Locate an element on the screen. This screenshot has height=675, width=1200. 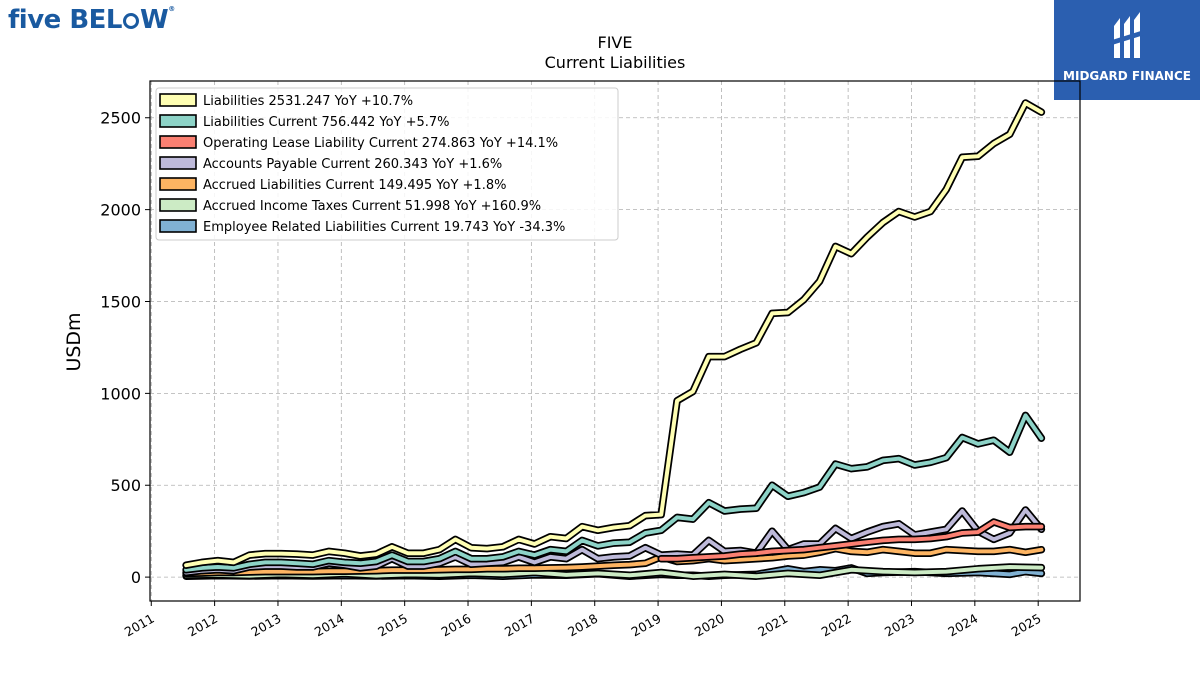
x-tick-label: 2017 is located at coordinates (519, 625).